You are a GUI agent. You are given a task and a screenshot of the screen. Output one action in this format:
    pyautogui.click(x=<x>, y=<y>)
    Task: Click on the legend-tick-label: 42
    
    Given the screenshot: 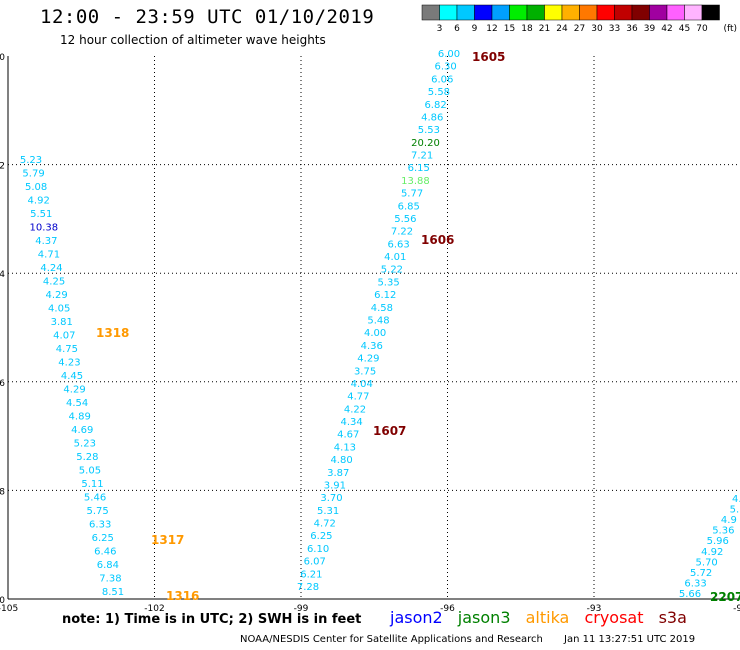 What is the action you would take?
    pyautogui.click(x=666, y=29)
    